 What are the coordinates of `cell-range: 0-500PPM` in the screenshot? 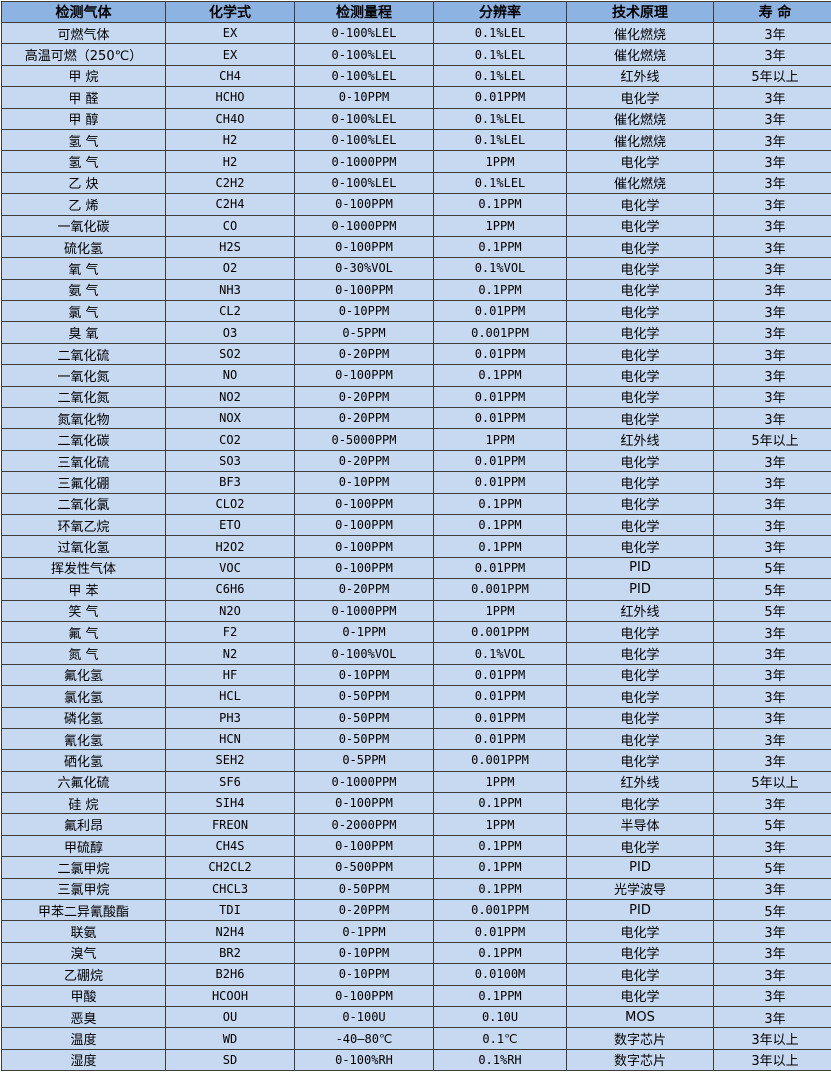 It's located at (364, 867).